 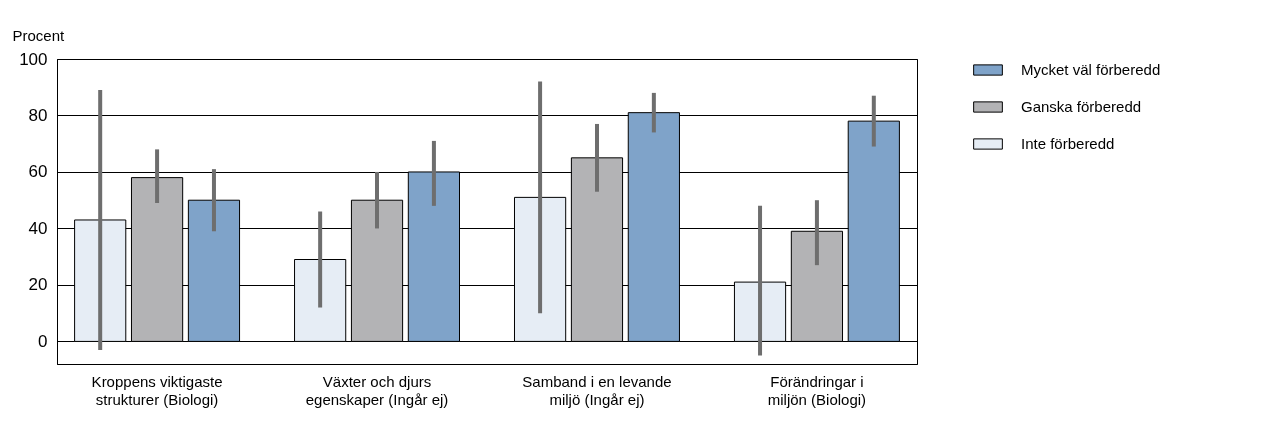 I want to click on y-tick-label: 100, so click(x=33, y=59).